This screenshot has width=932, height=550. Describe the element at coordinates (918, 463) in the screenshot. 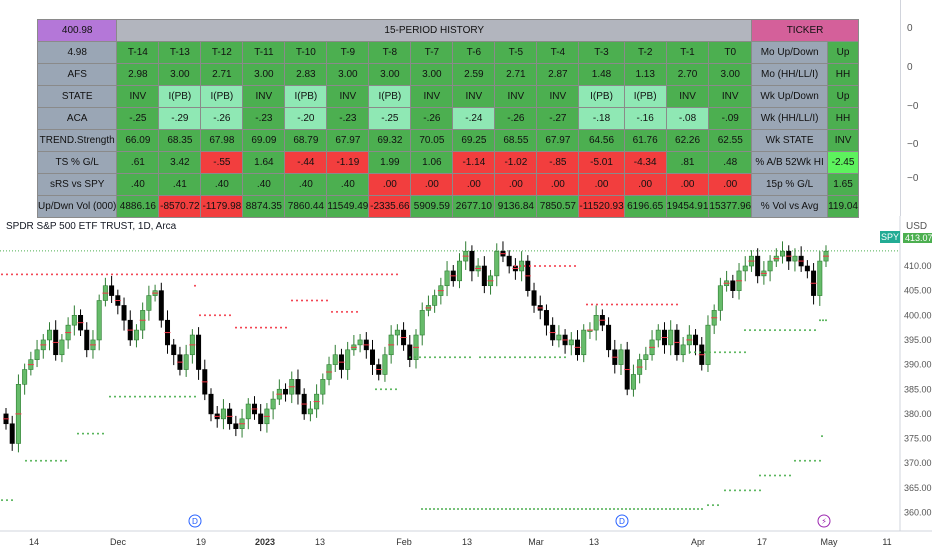

I see `y-axis-label: 370.00` at that location.